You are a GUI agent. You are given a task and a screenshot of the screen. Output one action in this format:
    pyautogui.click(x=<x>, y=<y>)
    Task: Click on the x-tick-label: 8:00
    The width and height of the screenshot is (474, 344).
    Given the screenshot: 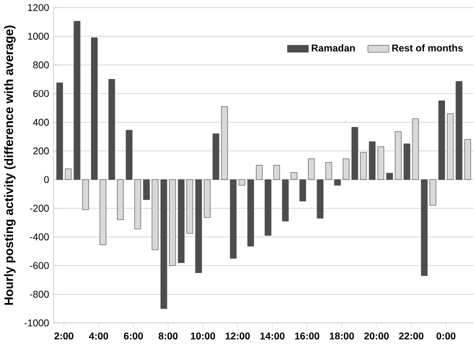 What is the action you would take?
    pyautogui.click(x=168, y=336)
    